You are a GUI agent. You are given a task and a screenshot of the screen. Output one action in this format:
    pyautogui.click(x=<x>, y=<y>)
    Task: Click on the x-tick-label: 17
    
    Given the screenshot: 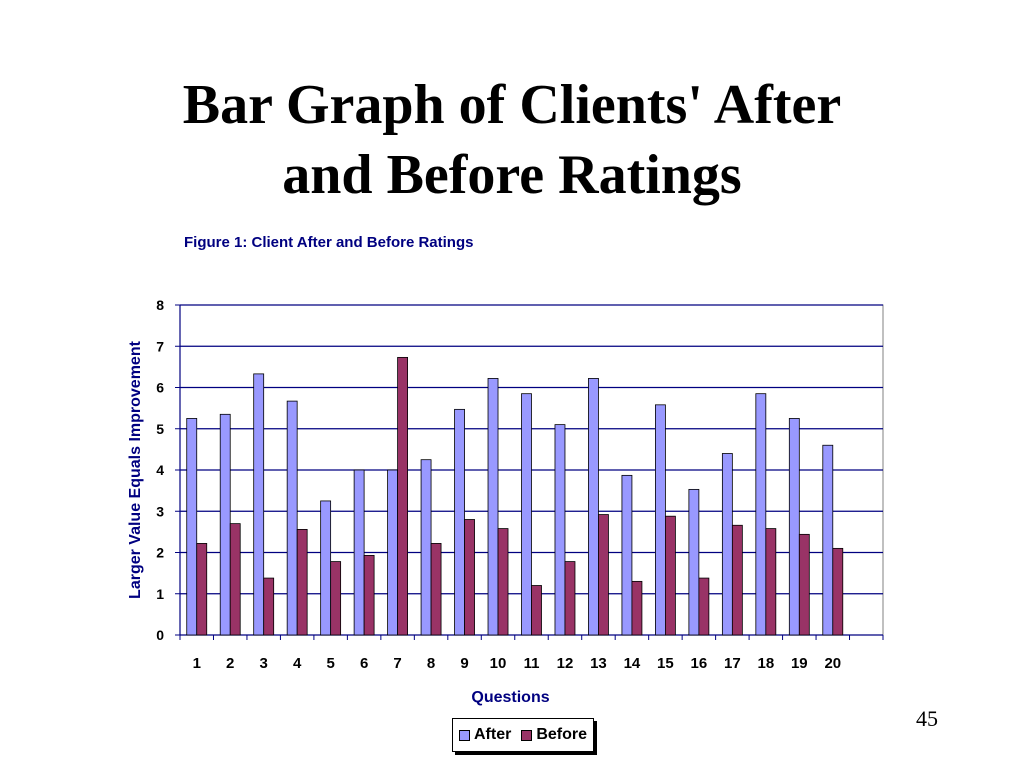 What is the action you would take?
    pyautogui.click(x=732, y=663)
    